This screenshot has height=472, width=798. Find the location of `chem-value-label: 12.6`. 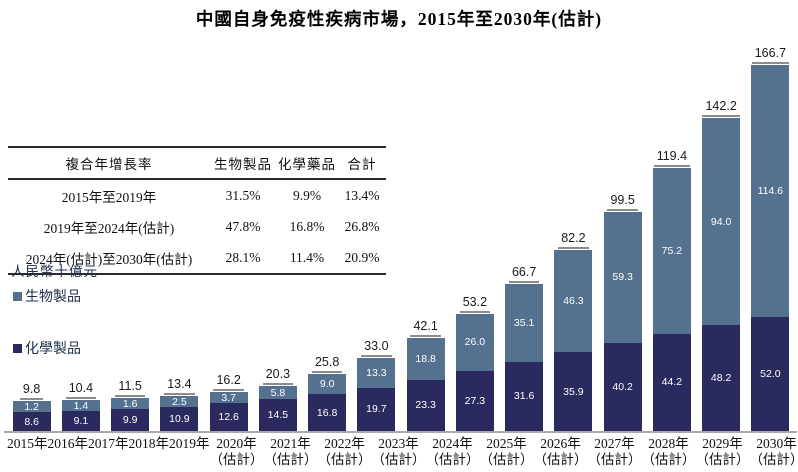

chem-value-label: 12.6 is located at coordinates (228, 417).